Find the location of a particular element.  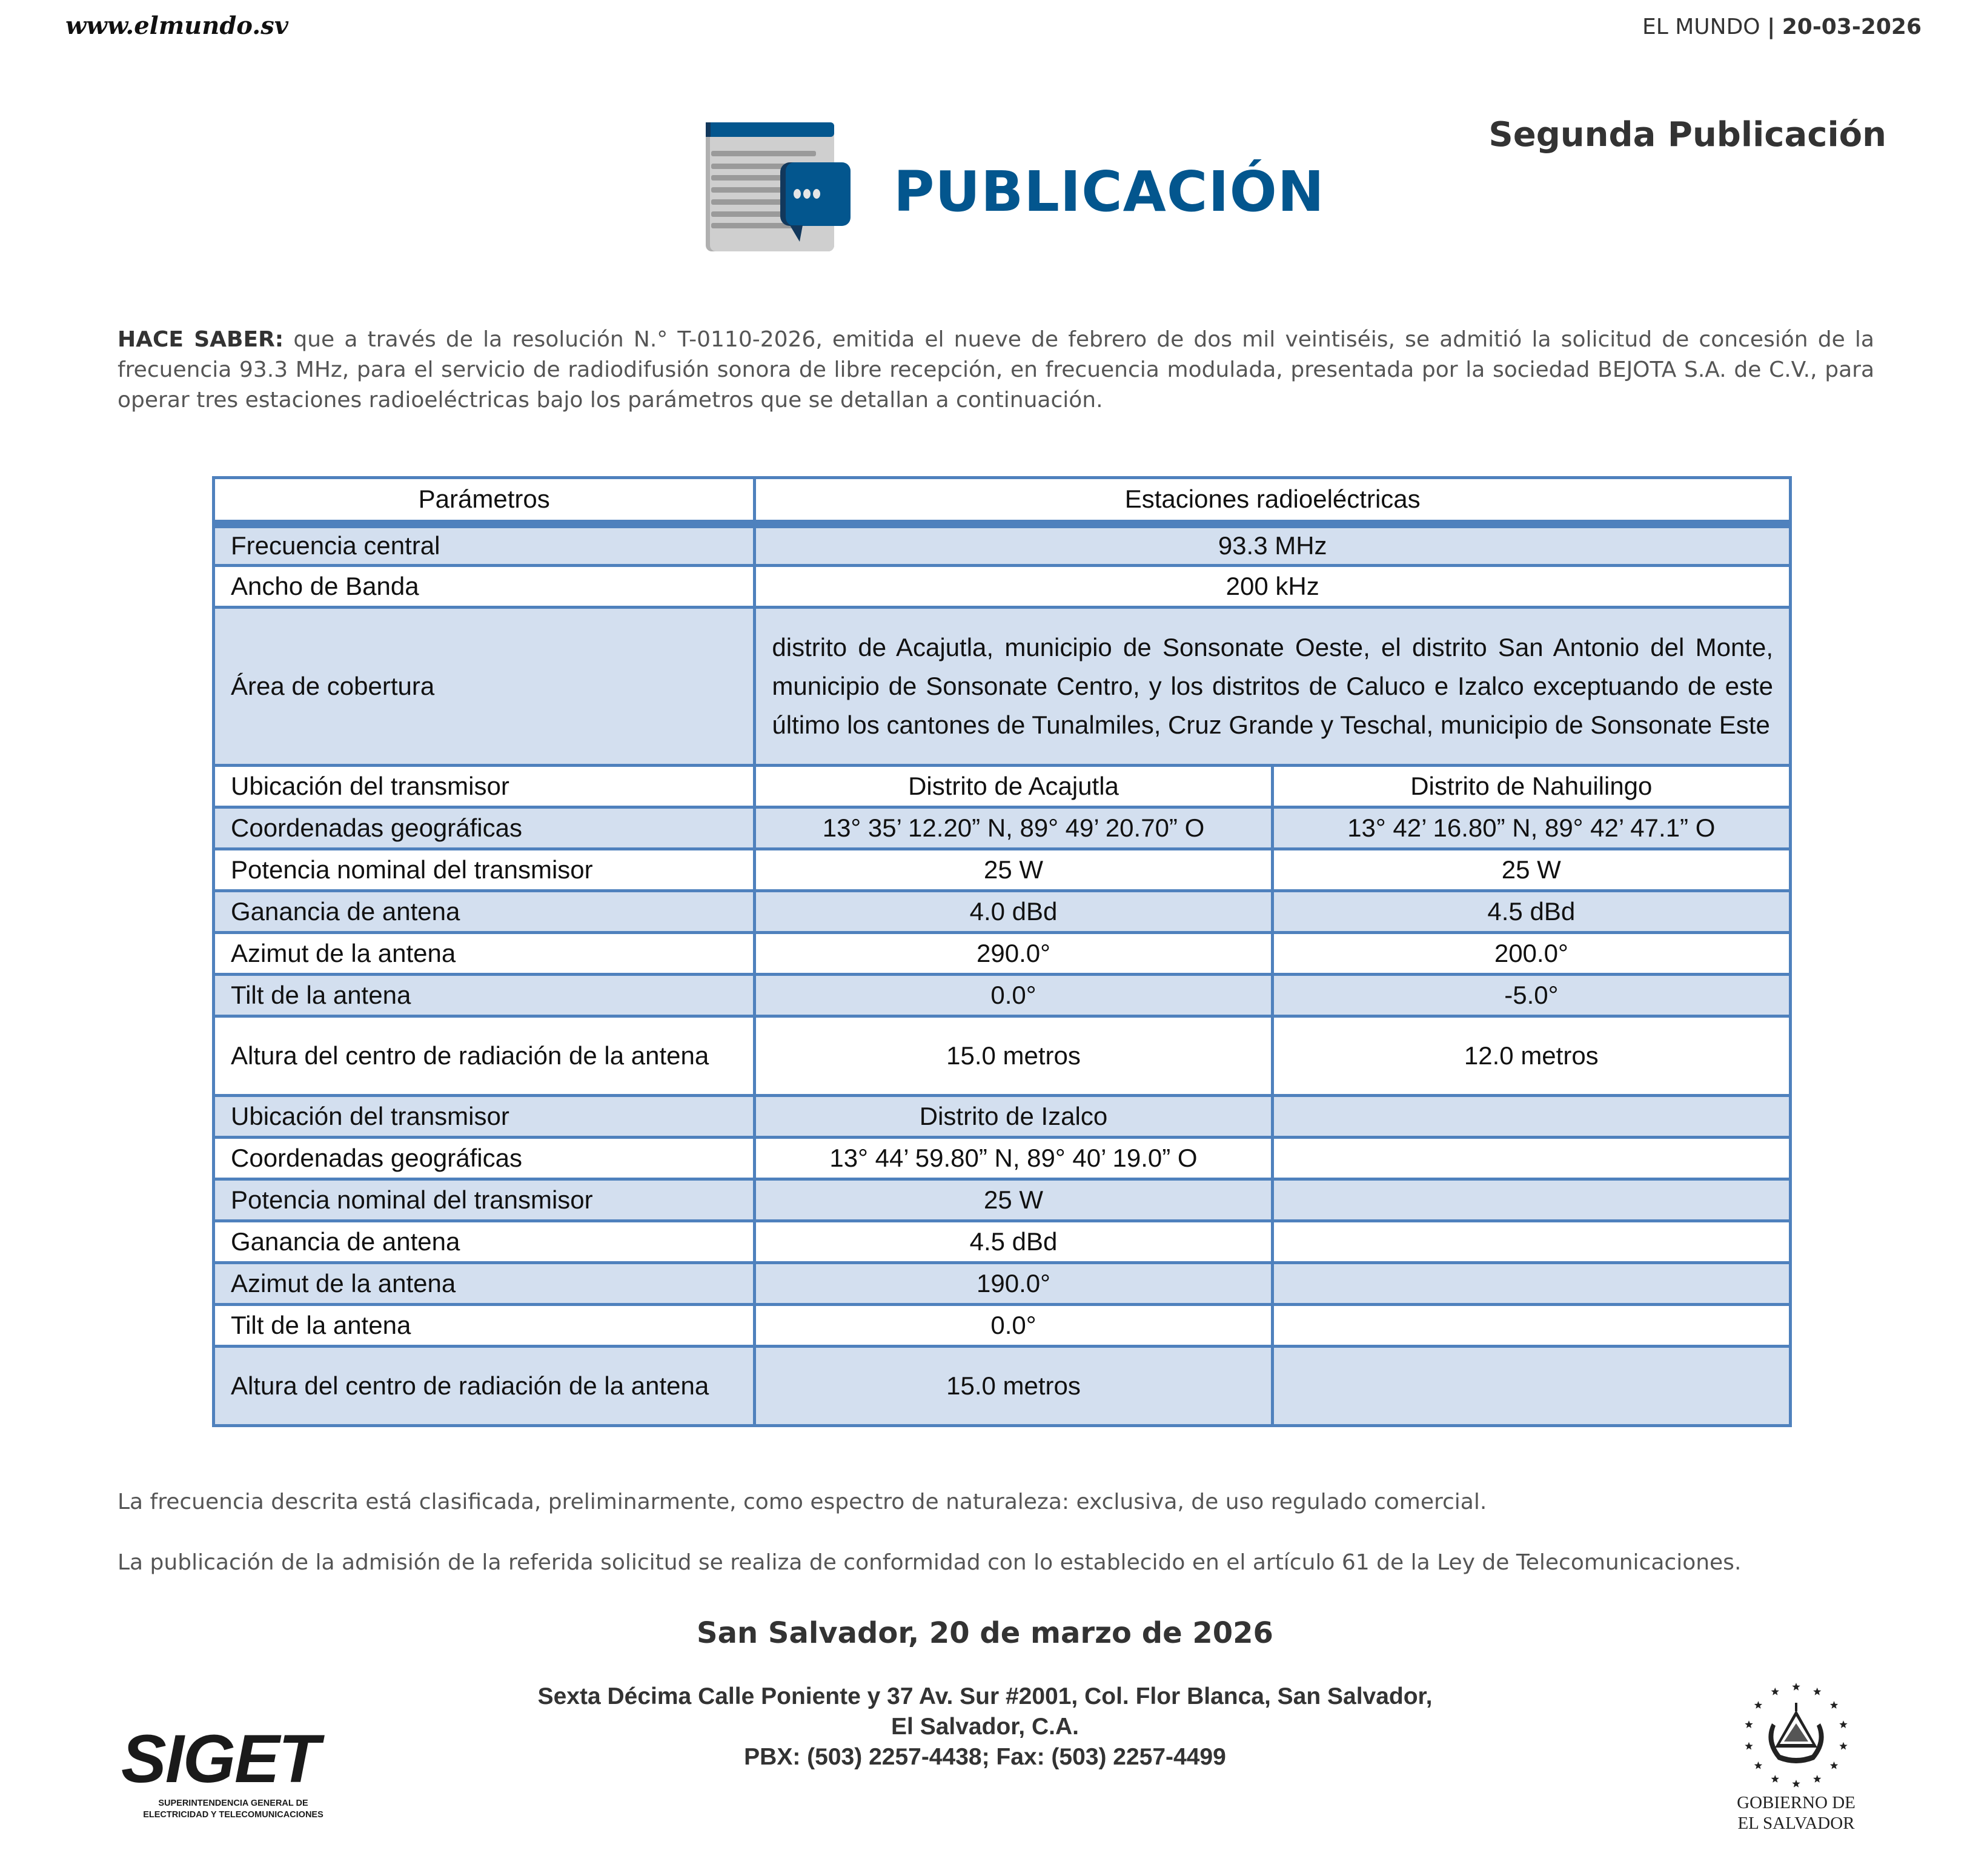

parameter-value: 290.0° is located at coordinates (1014, 953).